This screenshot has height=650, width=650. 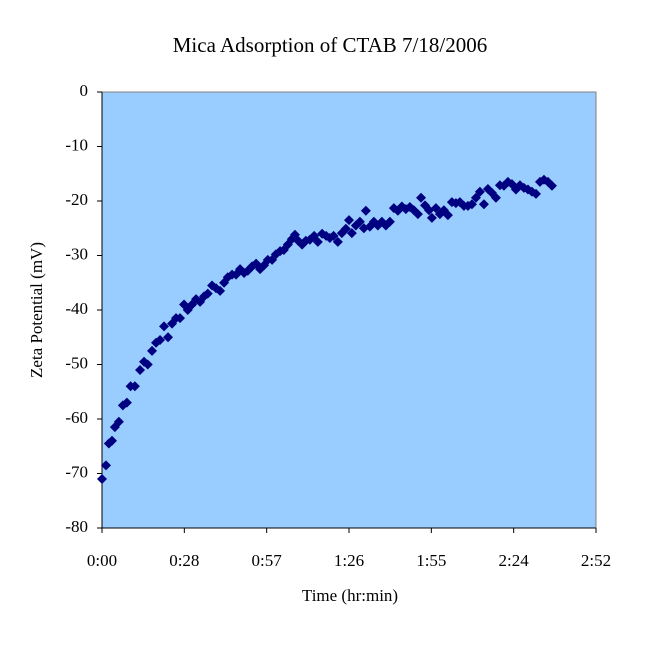 What do you see at coordinates (76, 417) in the screenshot?
I see `y-tick-label: -60` at bounding box center [76, 417].